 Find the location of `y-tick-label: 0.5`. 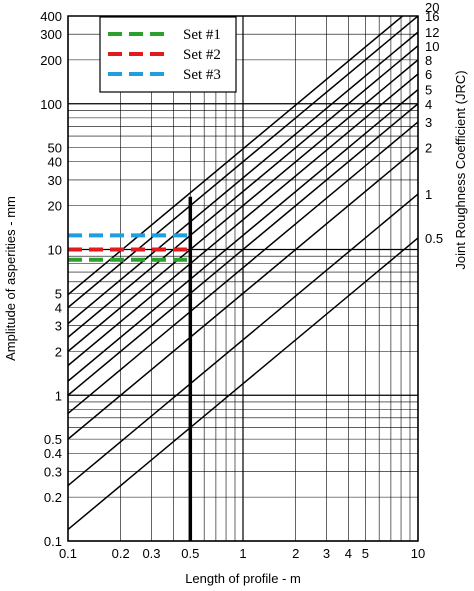

y-tick-label: 0.5 is located at coordinates (53, 439).